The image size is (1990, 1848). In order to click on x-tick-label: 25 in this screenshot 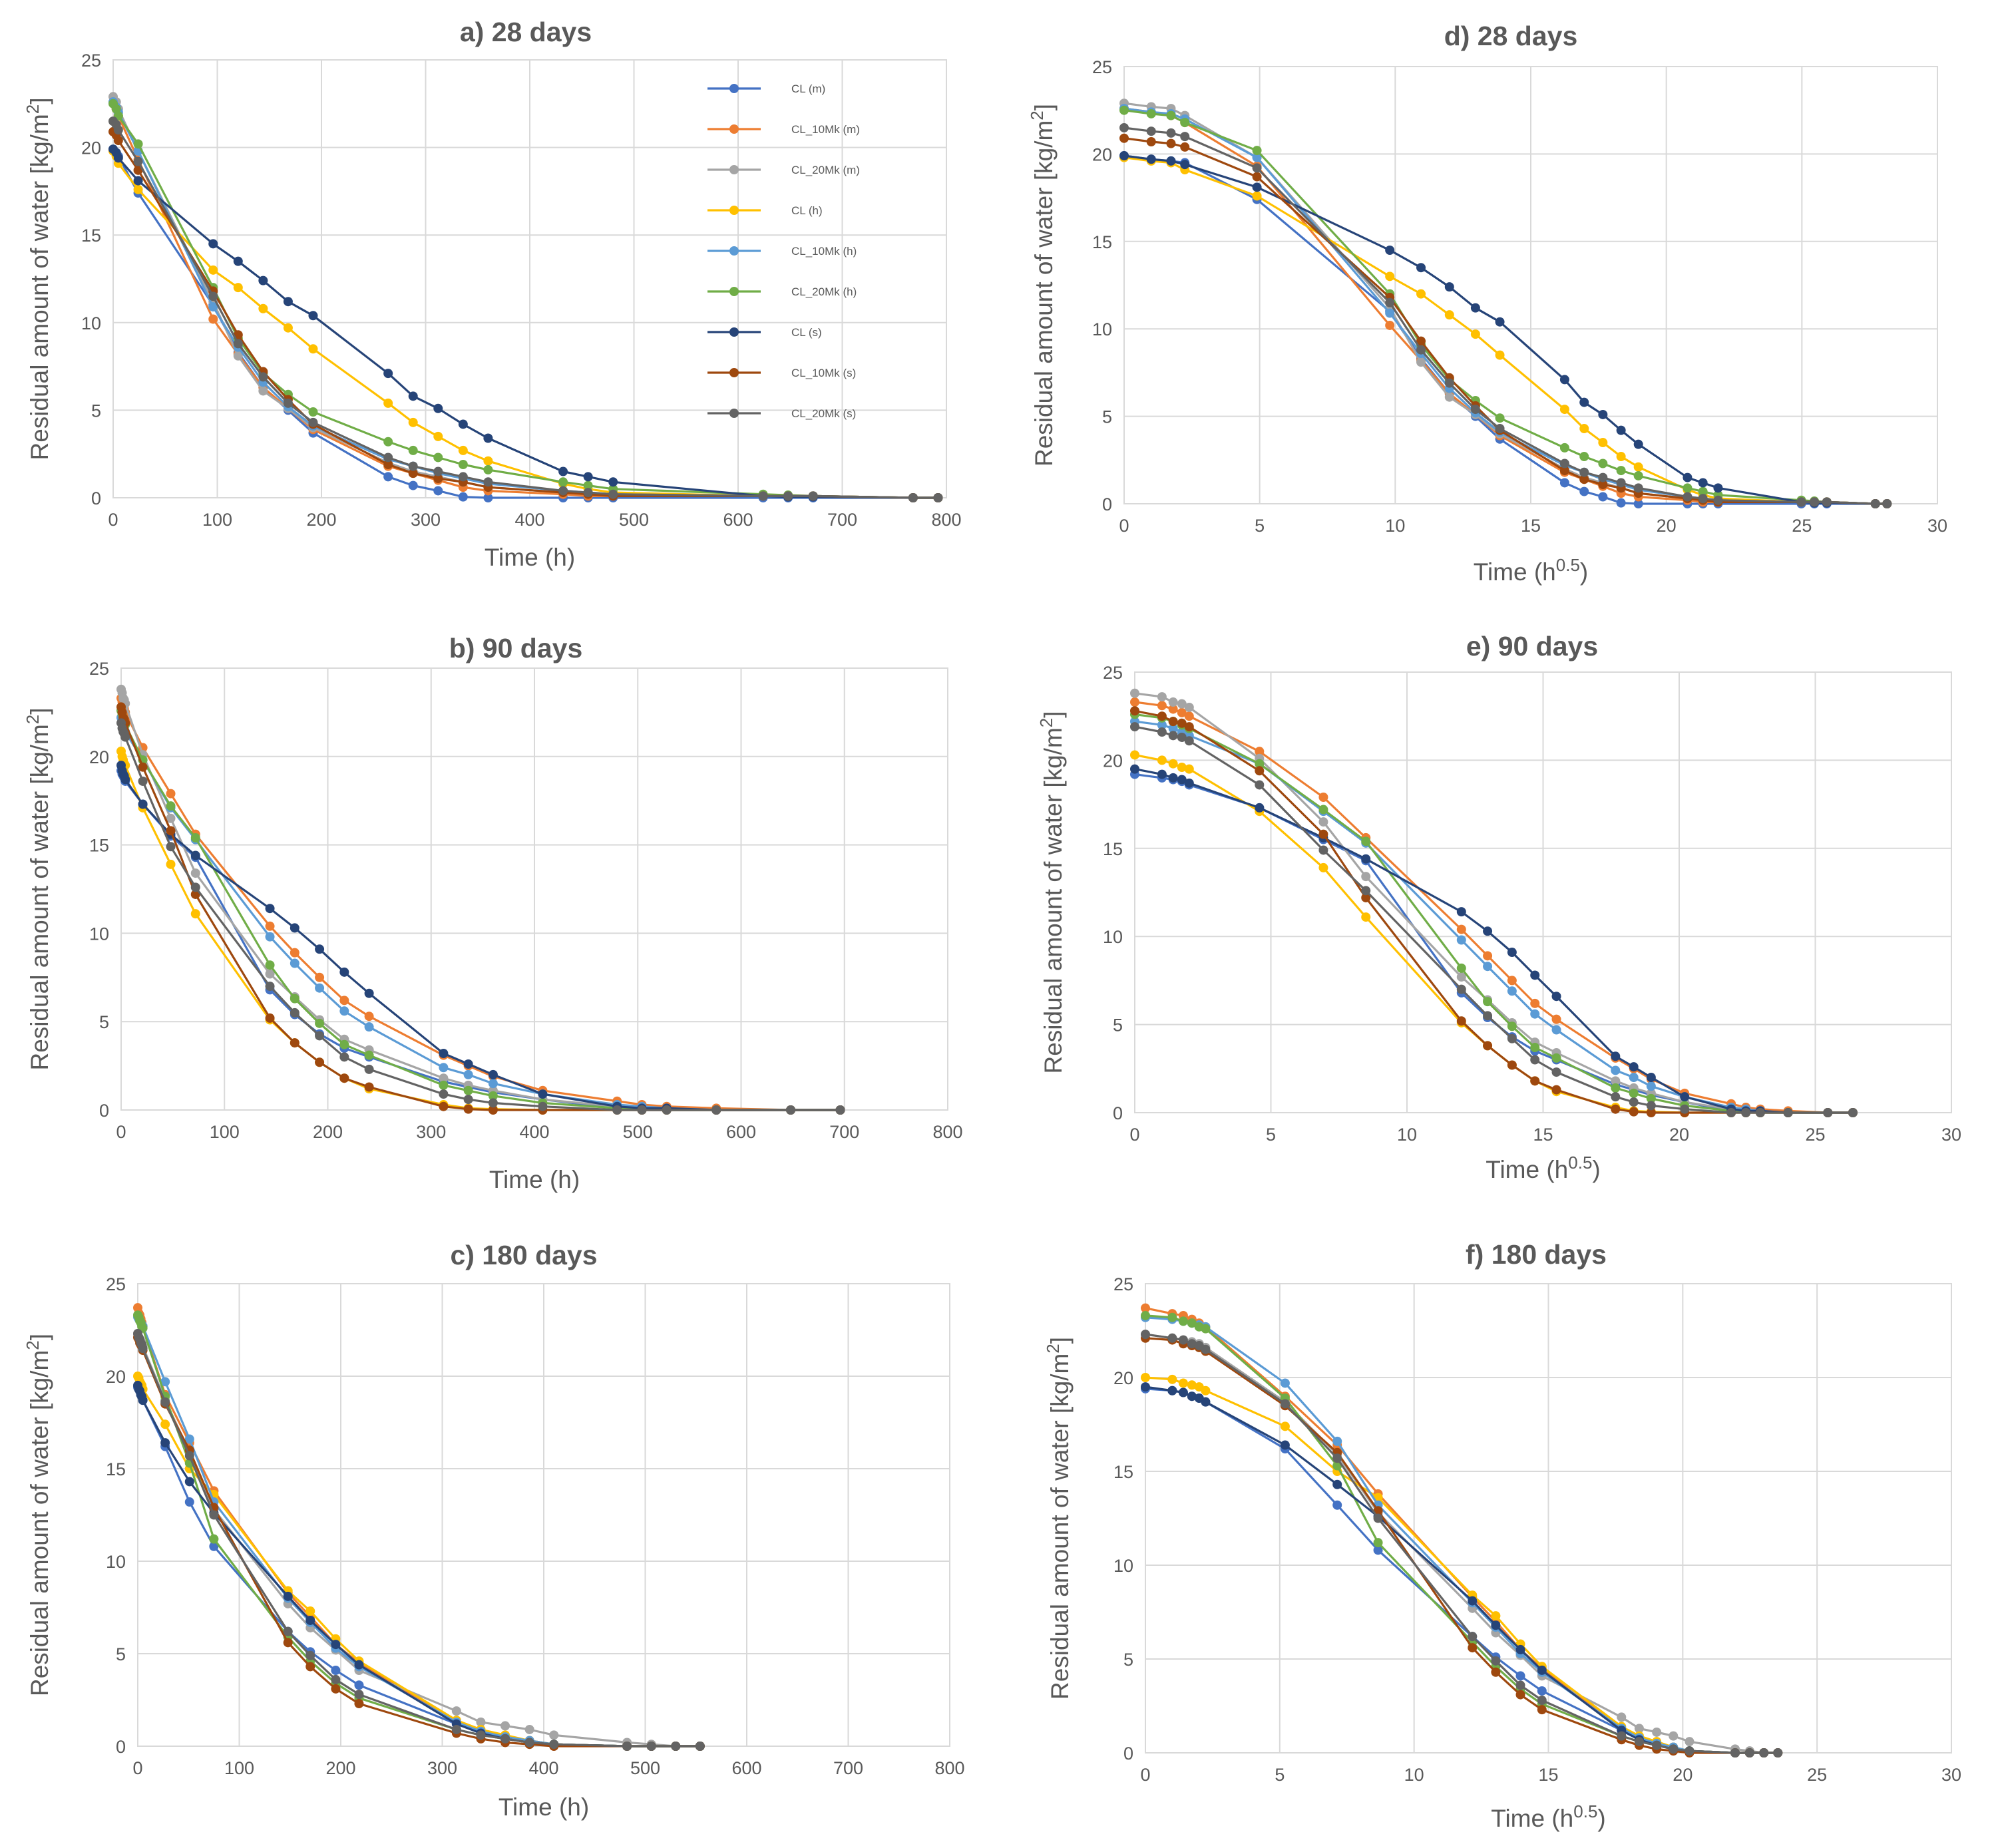, I will do `click(1815, 1135)`.